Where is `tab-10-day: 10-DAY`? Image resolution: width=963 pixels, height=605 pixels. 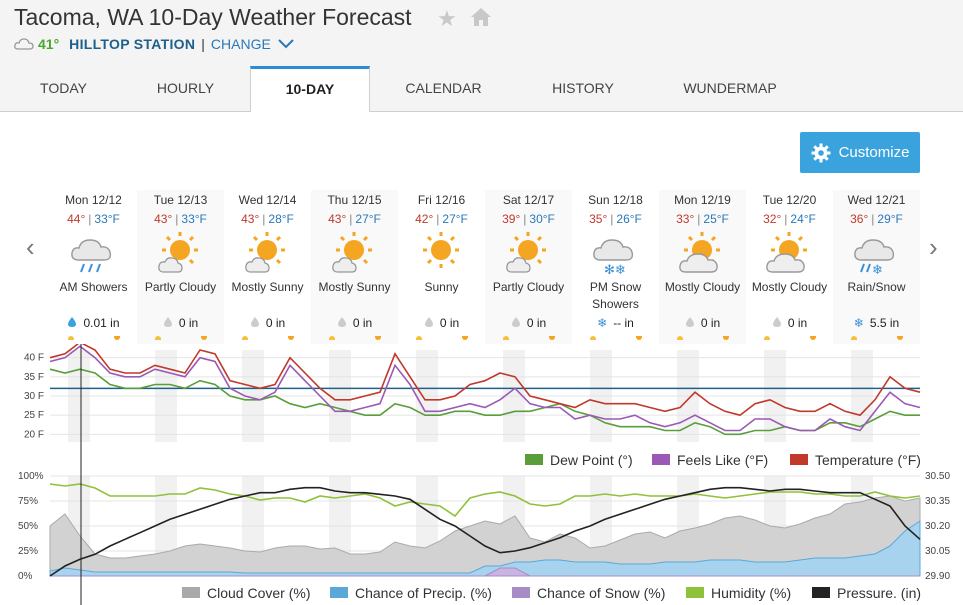
tab-10-day: 10-DAY is located at coordinates (310, 89).